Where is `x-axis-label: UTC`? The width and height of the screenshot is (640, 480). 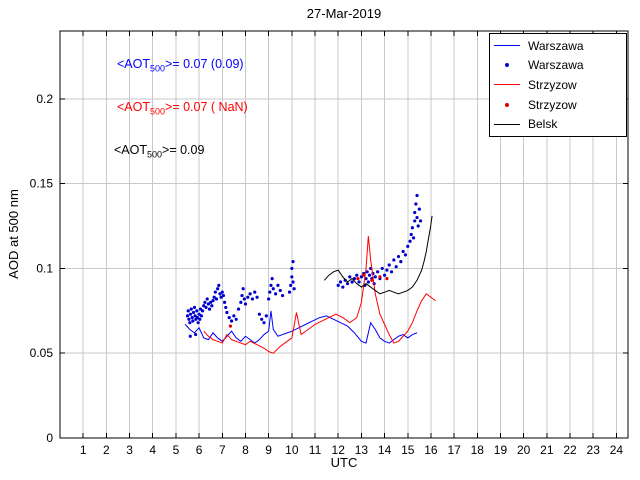 x-axis-label: UTC is located at coordinates (344, 462).